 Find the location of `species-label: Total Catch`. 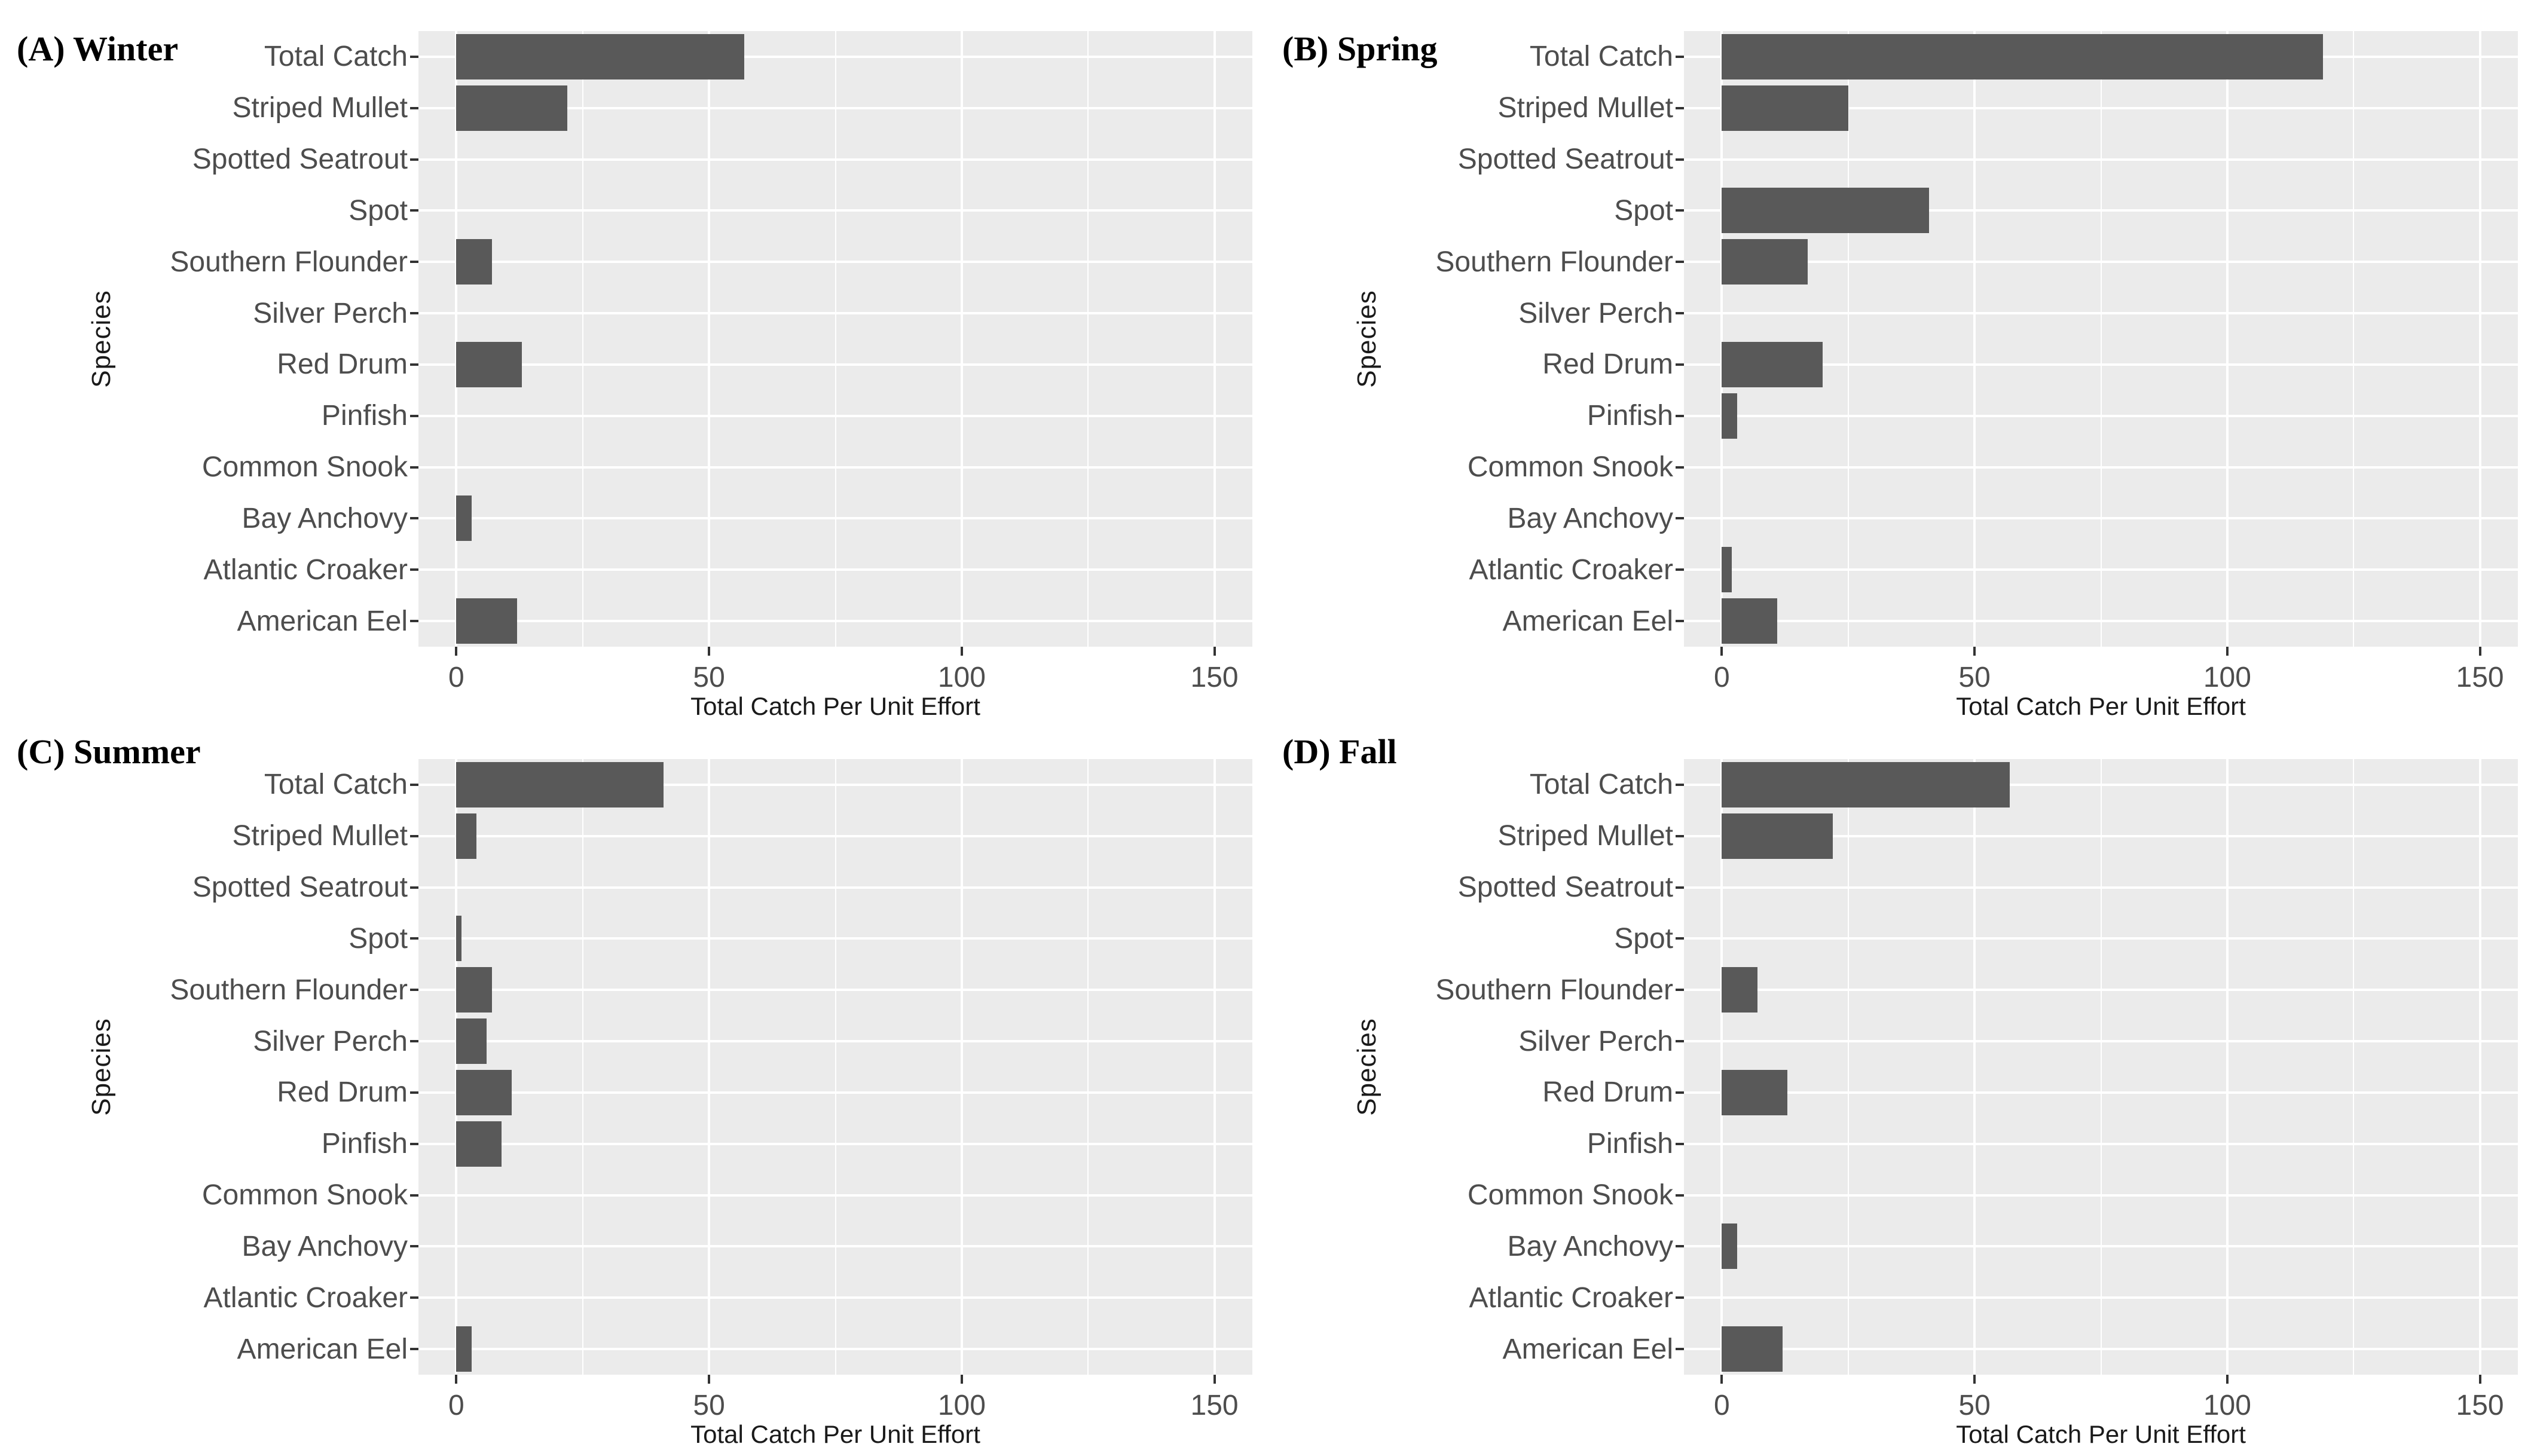

species-label: Total Catch is located at coordinates (1601, 57).